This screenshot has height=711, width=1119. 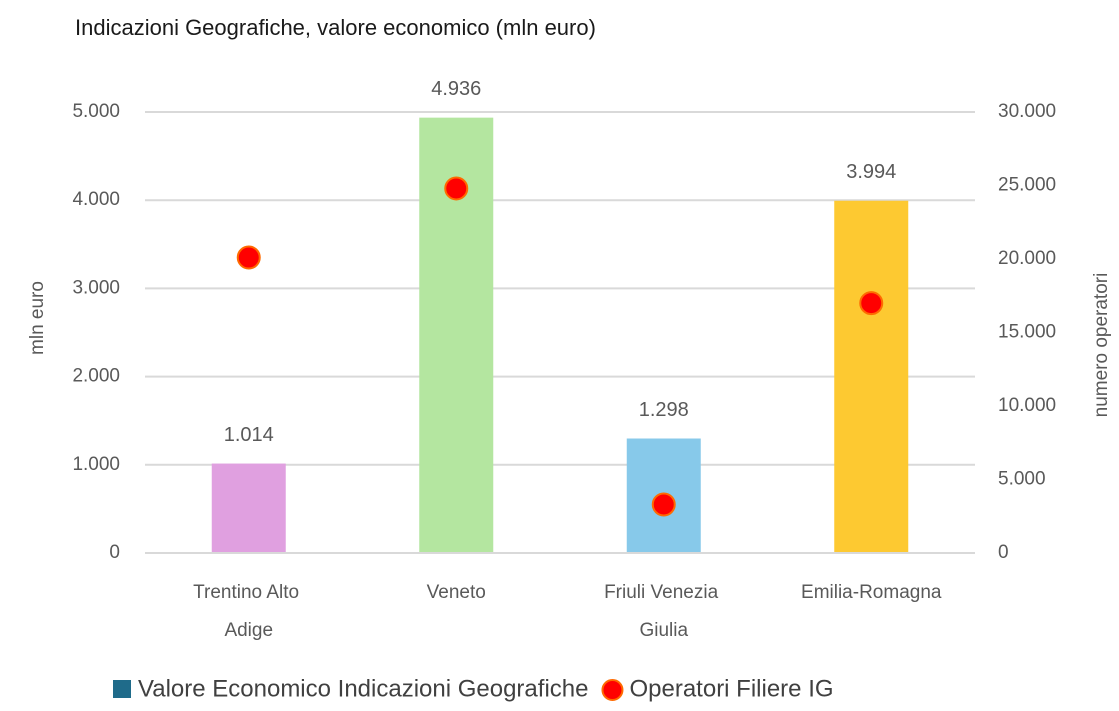 I want to click on y2-tick-label: 20.000, so click(x=1027, y=258).